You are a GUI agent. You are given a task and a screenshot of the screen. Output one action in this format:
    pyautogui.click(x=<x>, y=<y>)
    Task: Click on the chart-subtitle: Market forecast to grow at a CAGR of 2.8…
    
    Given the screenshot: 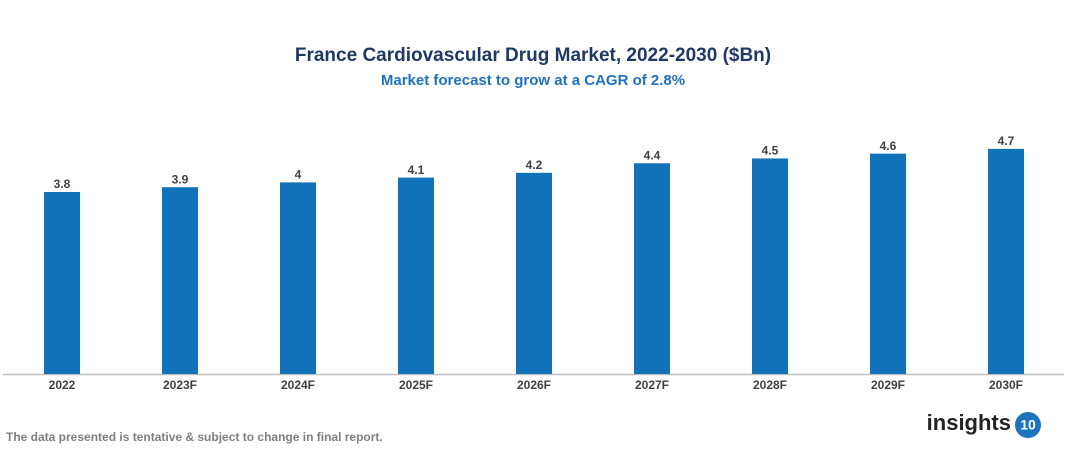 What is the action you would take?
    pyautogui.click(x=533, y=80)
    